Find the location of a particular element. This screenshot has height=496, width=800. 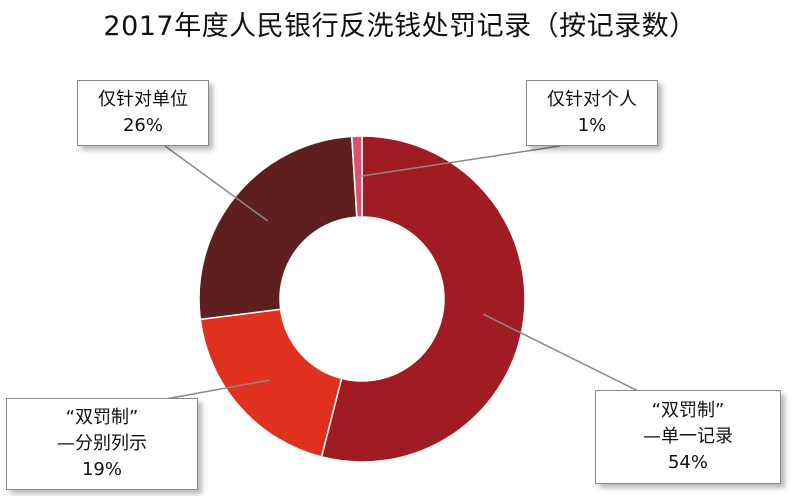

slice-unit-only is located at coordinates (278, 228).